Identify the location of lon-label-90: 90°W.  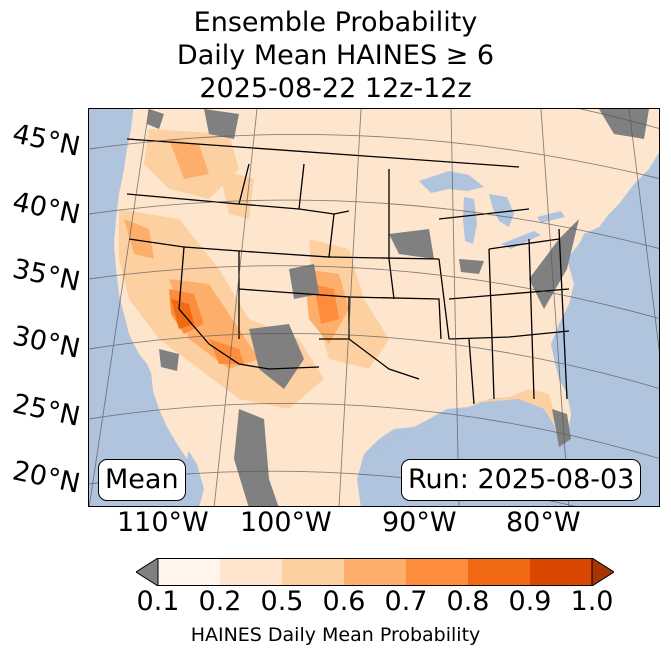
(419, 522).